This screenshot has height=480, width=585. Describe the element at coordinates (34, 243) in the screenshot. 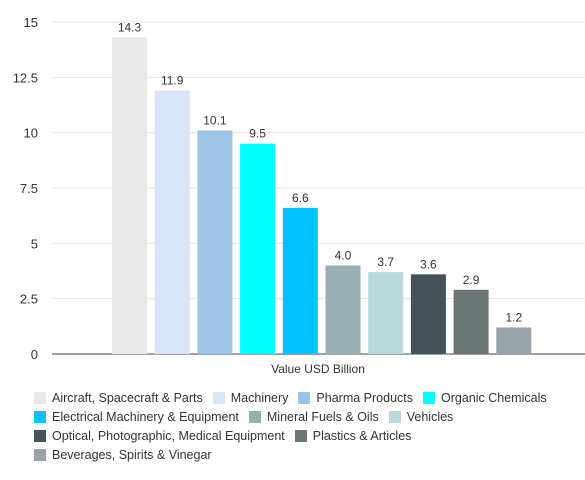

I see `y-tick-label: 5` at that location.